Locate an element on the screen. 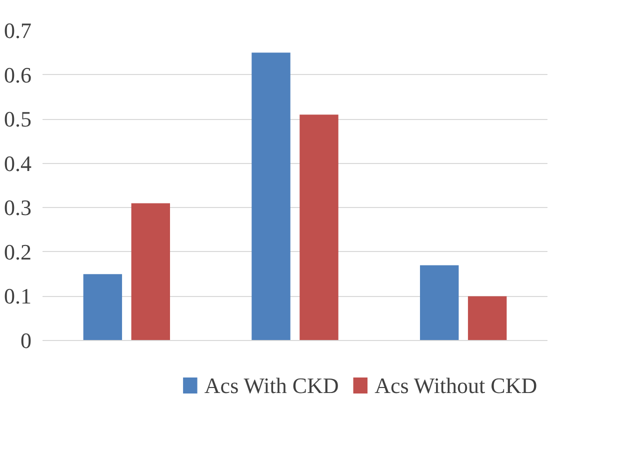 This screenshot has height=452, width=625. y-tick-label: 0.4 is located at coordinates (18, 163).